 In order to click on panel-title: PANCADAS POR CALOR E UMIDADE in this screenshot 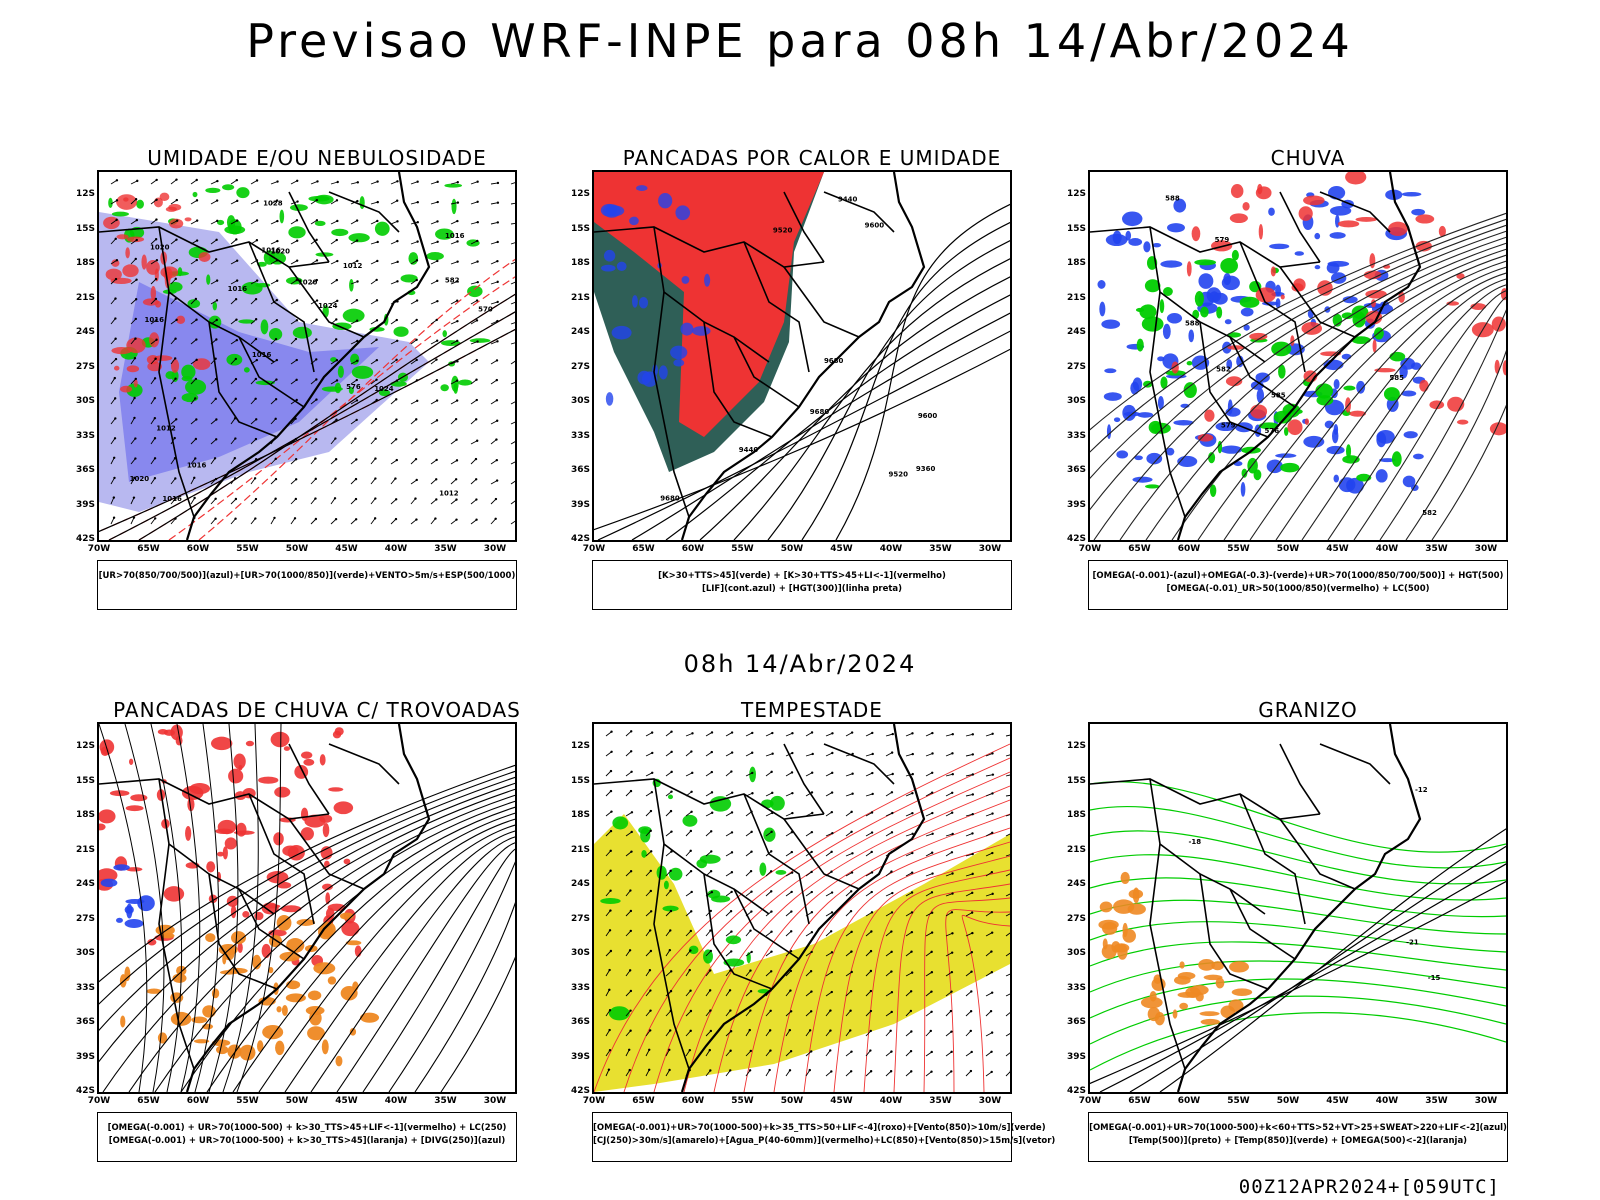, I will do `click(812, 158)`.